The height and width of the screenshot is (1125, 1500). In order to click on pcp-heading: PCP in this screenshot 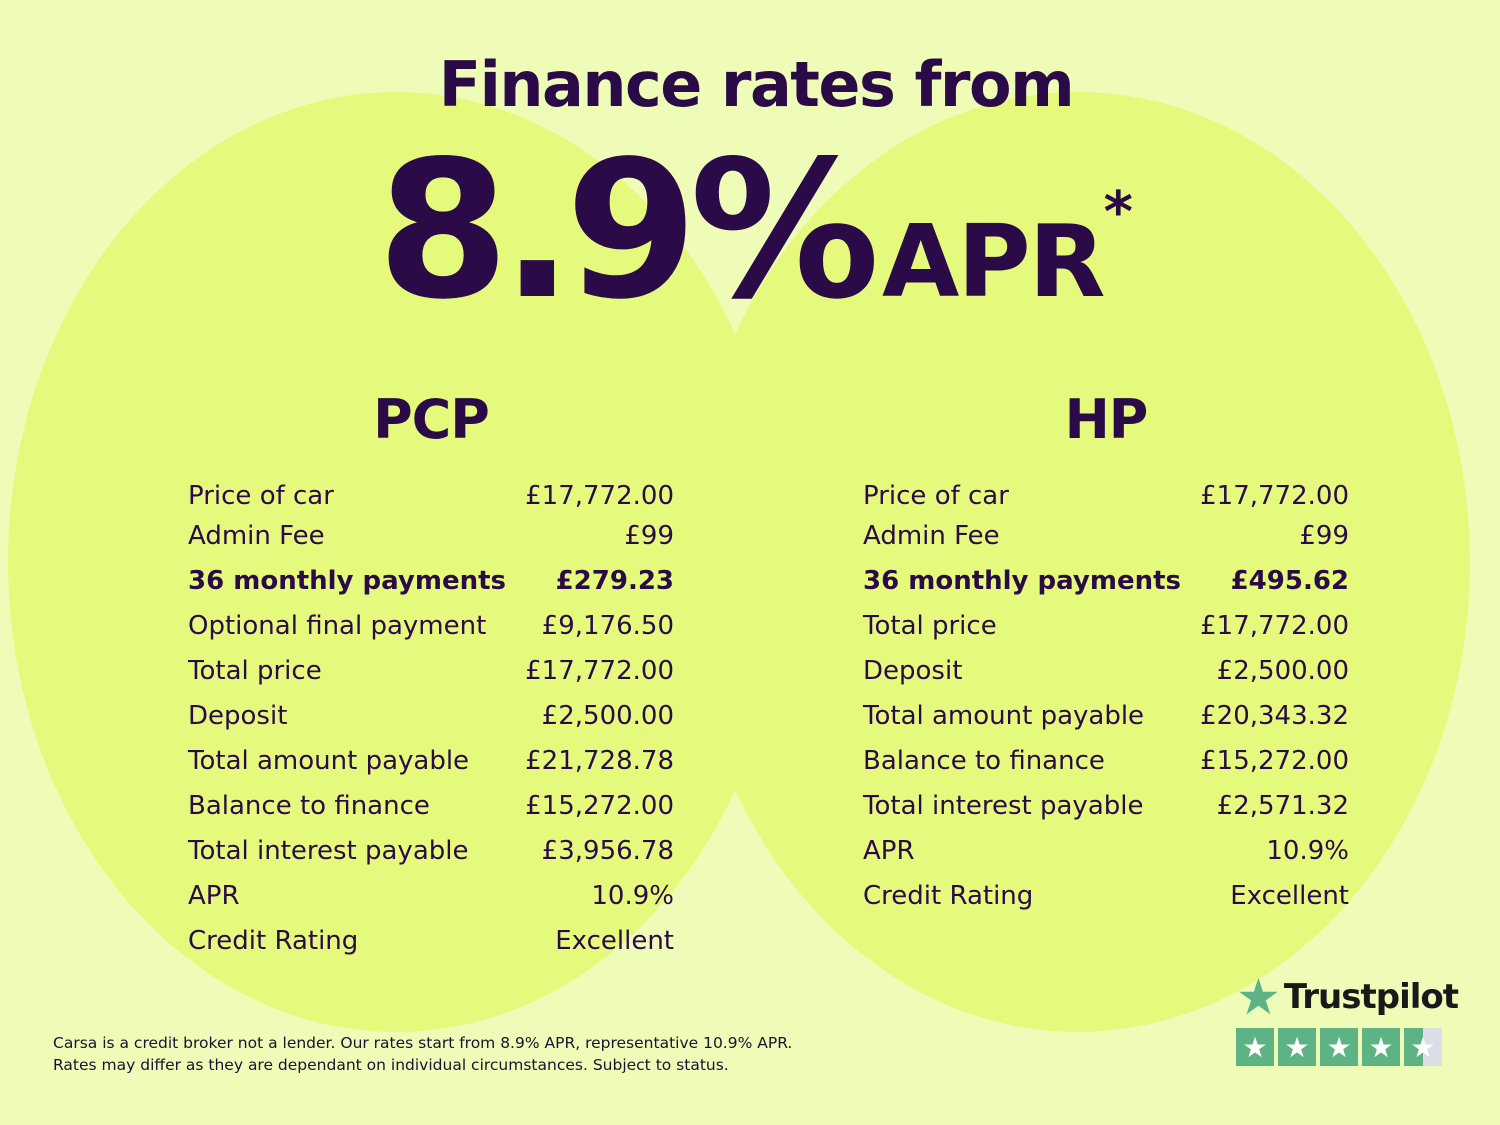, I will do `click(431, 419)`.